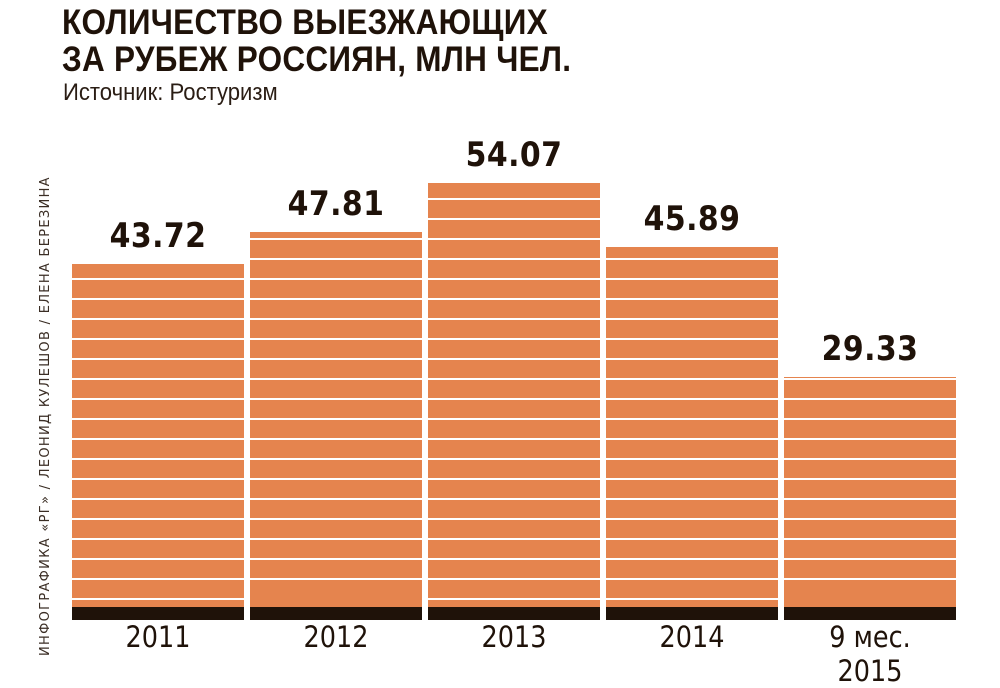 The height and width of the screenshot is (688, 1000). Describe the element at coordinates (692, 427) in the screenshot. I see `bar-2014` at that location.